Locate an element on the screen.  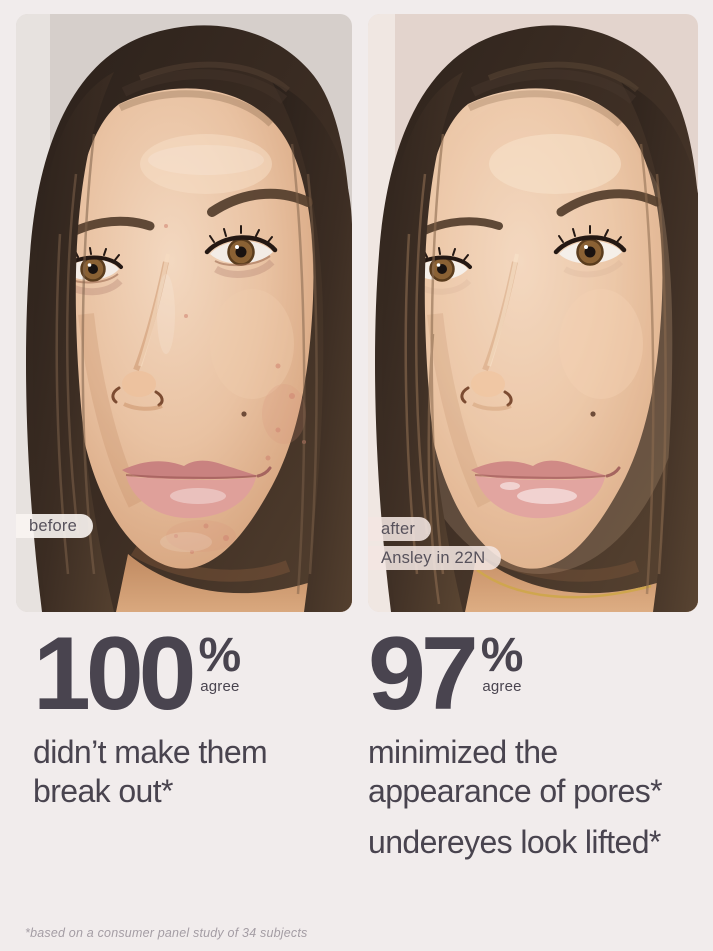
stat-percentage-pores: 97 % agree is located at coordinates (540, 674).